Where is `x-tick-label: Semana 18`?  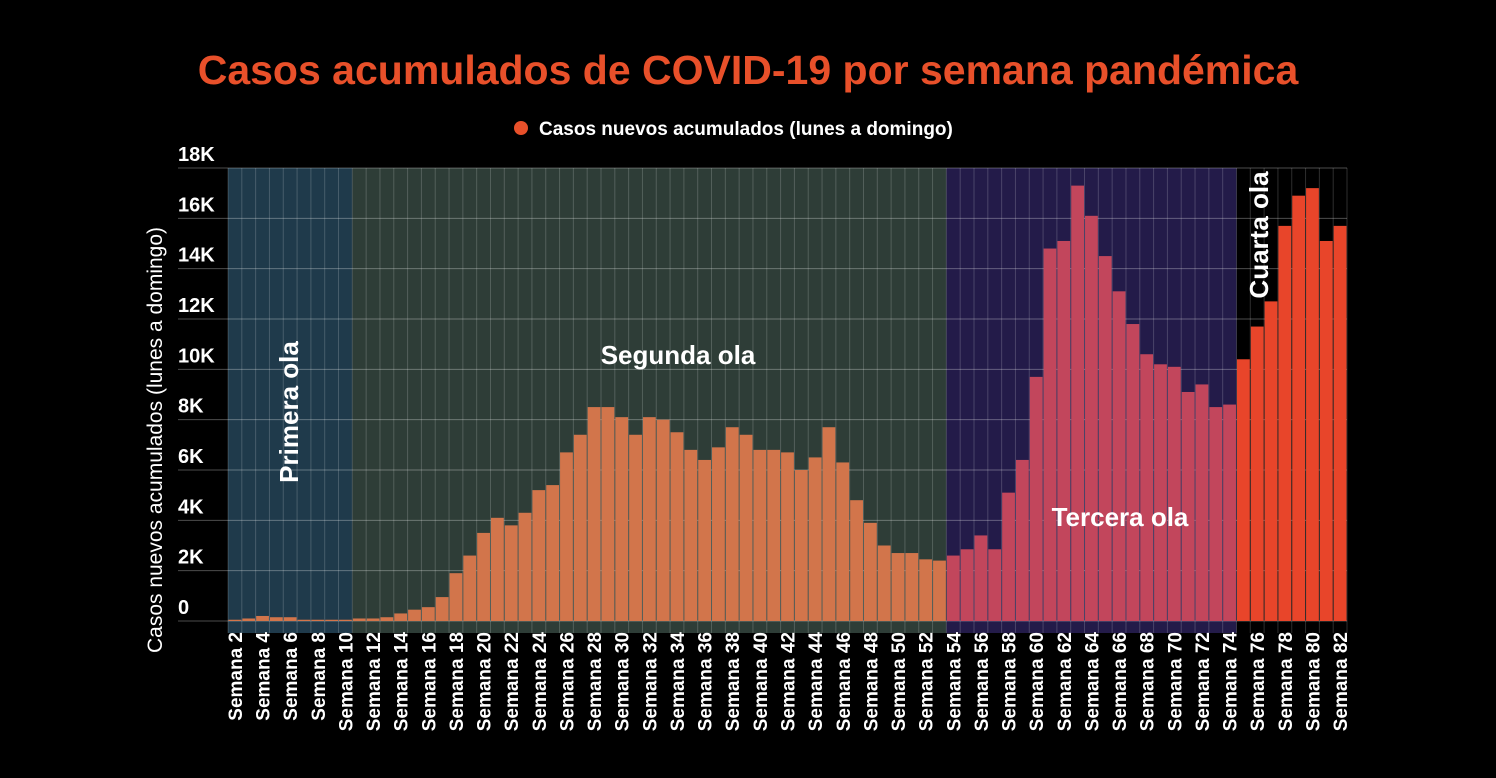 x-tick-label: Semana 18 is located at coordinates (457, 681).